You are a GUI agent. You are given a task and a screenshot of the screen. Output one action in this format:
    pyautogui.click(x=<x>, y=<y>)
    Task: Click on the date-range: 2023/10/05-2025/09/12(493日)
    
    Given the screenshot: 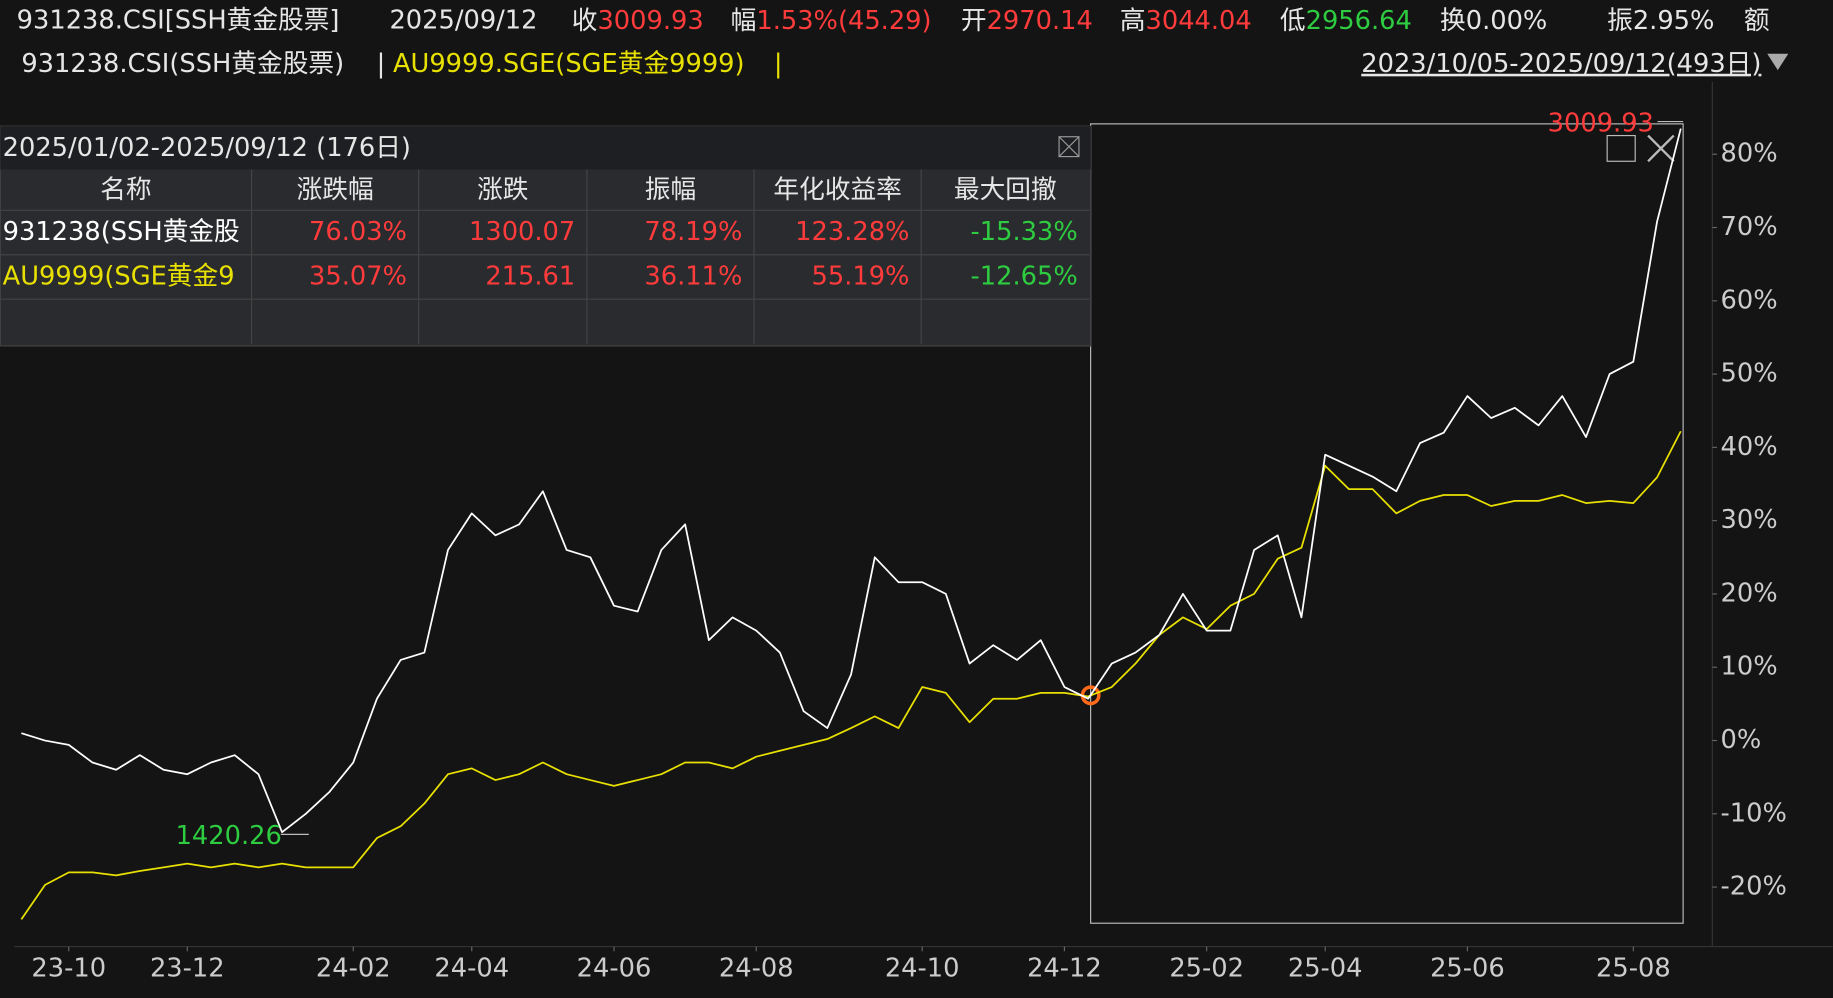 What is the action you would take?
    pyautogui.click(x=1561, y=64)
    